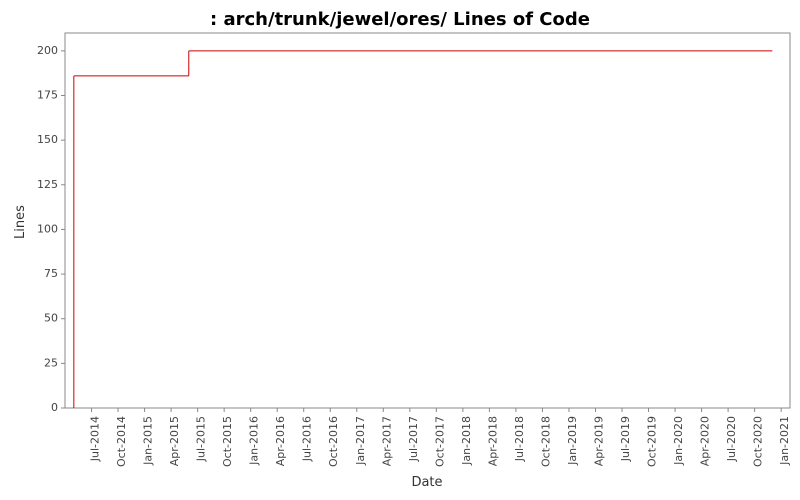  I want to click on y-axis-label: Lines, so click(20, 222).